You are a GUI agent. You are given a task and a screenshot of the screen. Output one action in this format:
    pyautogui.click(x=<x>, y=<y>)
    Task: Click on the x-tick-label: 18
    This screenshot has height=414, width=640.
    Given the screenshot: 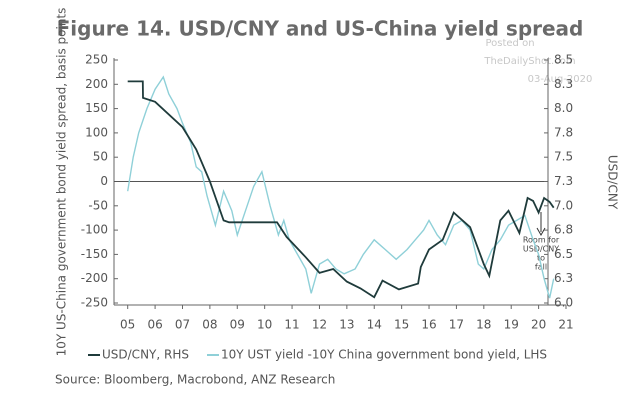 What is the action you would take?
    pyautogui.click(x=483, y=325)
    